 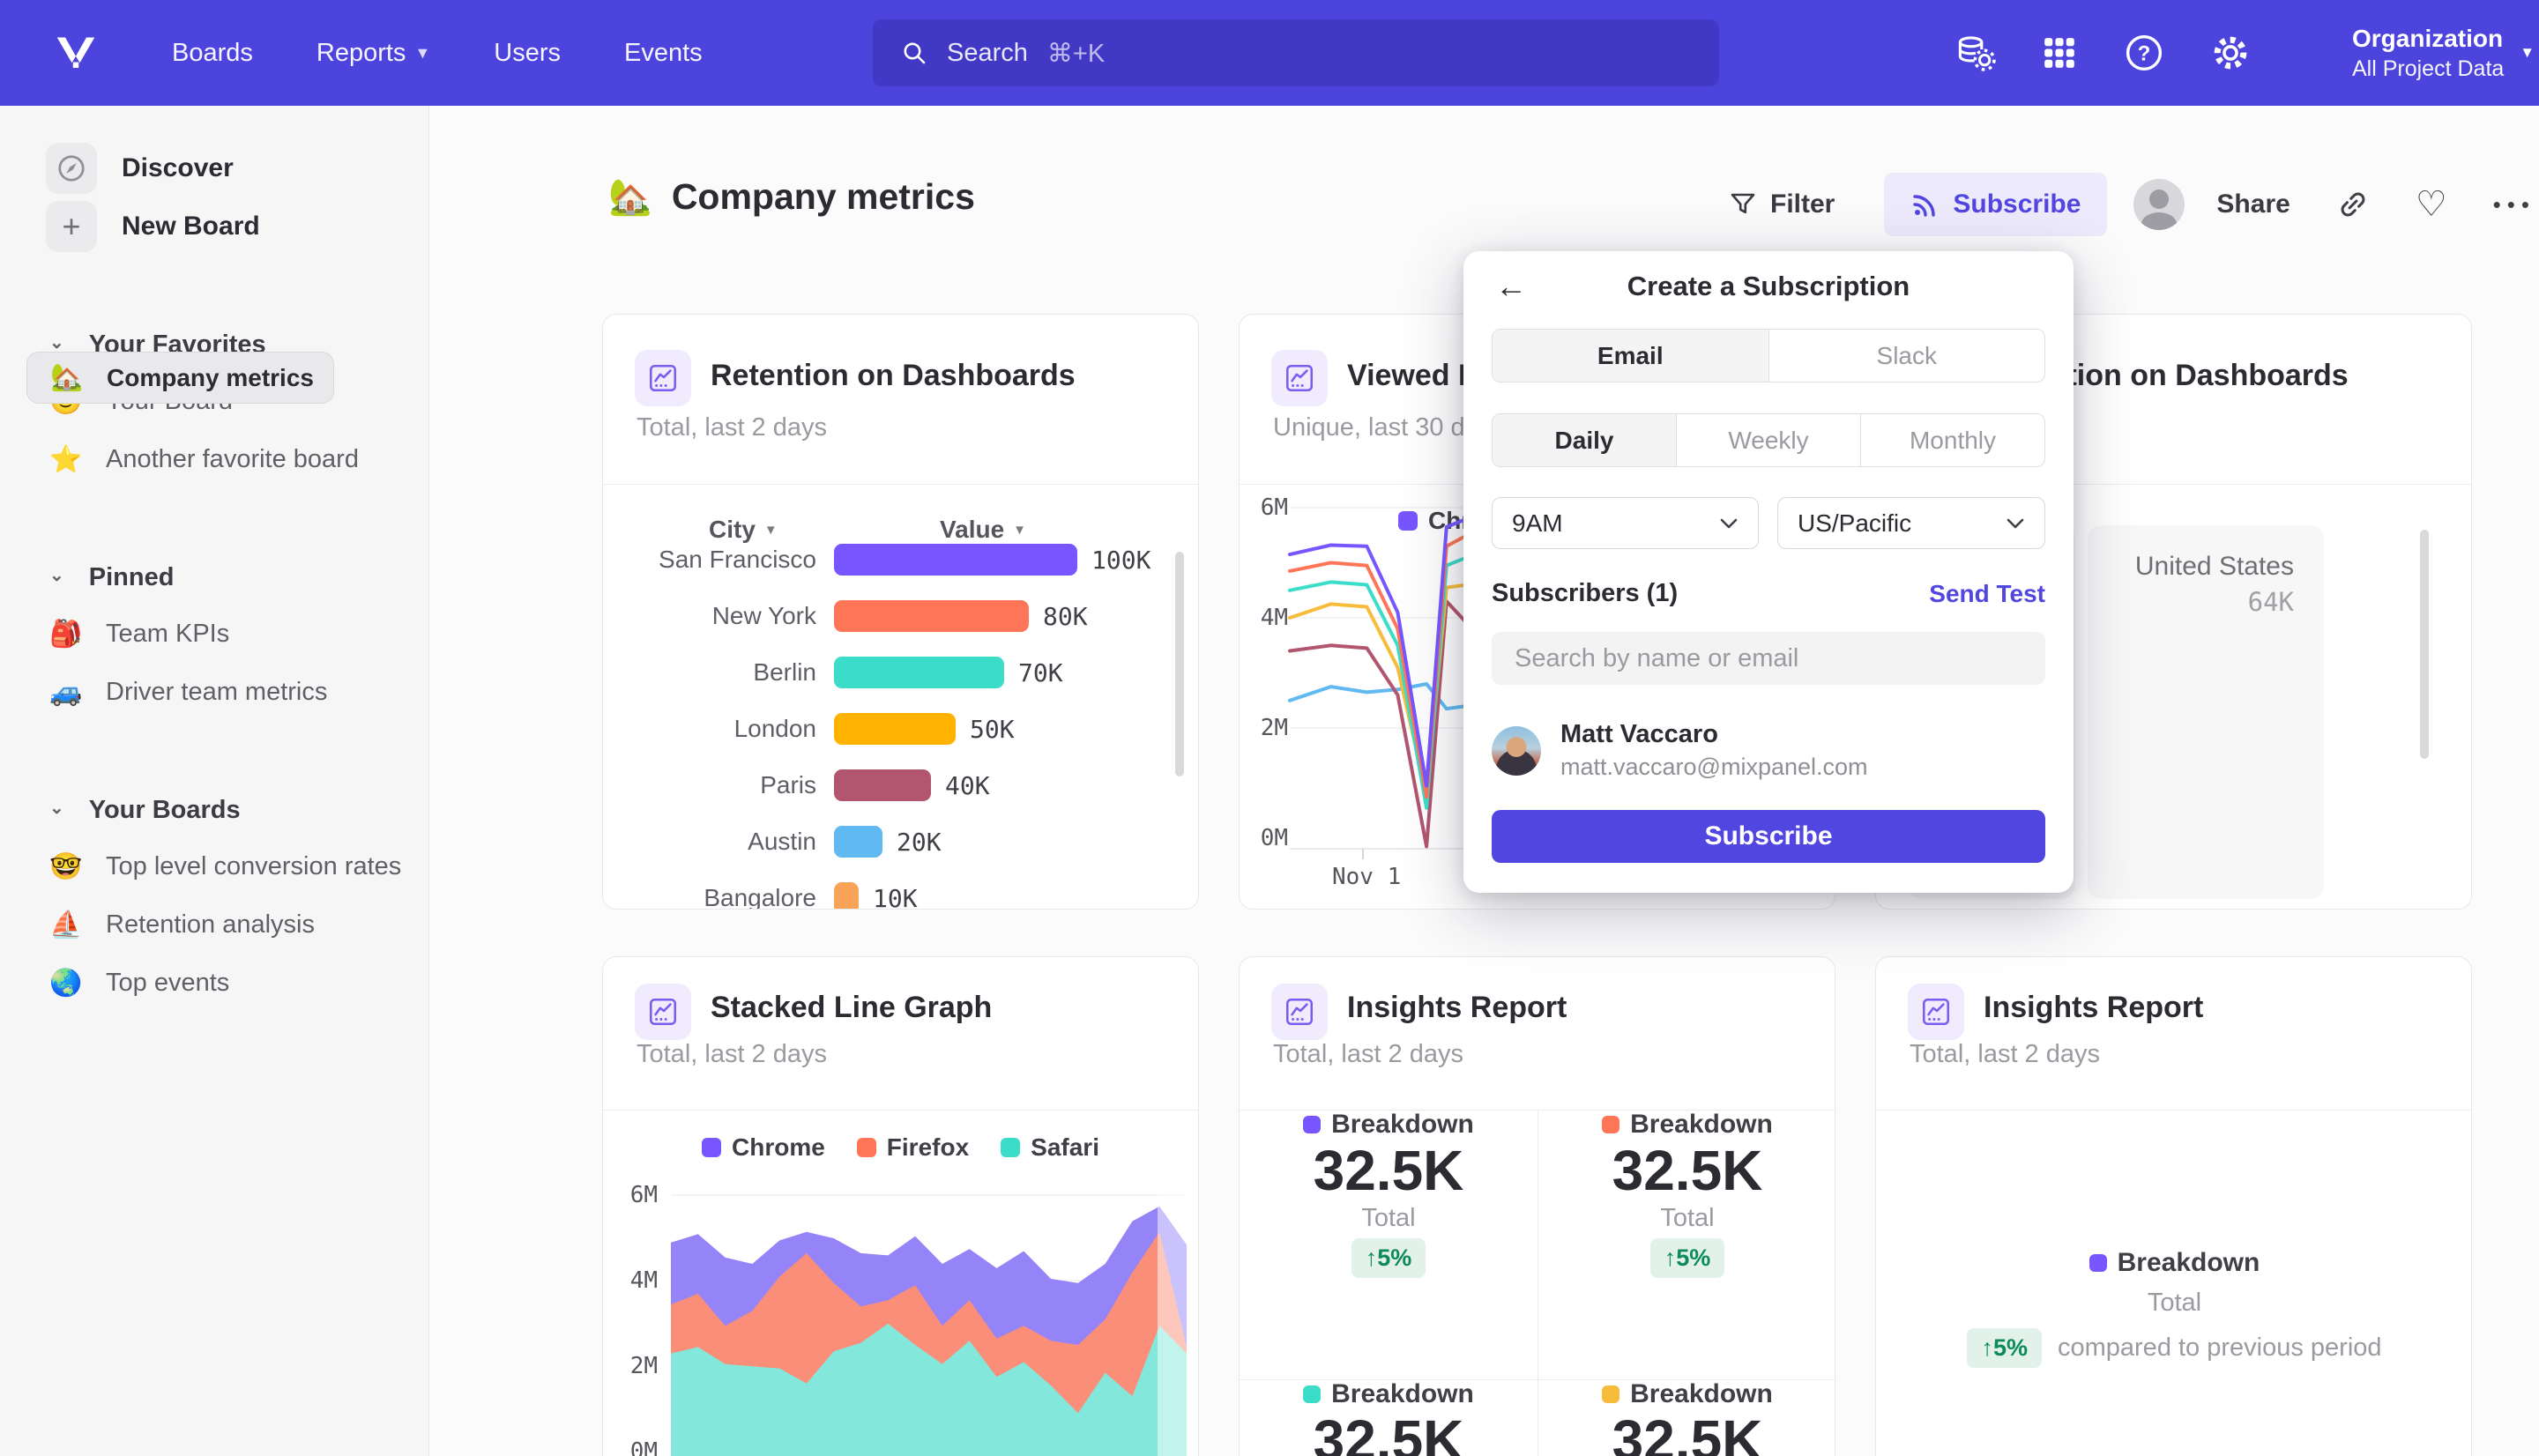 What do you see at coordinates (1020, 530) in the screenshot?
I see `sort-caret-icon: ▼` at bounding box center [1020, 530].